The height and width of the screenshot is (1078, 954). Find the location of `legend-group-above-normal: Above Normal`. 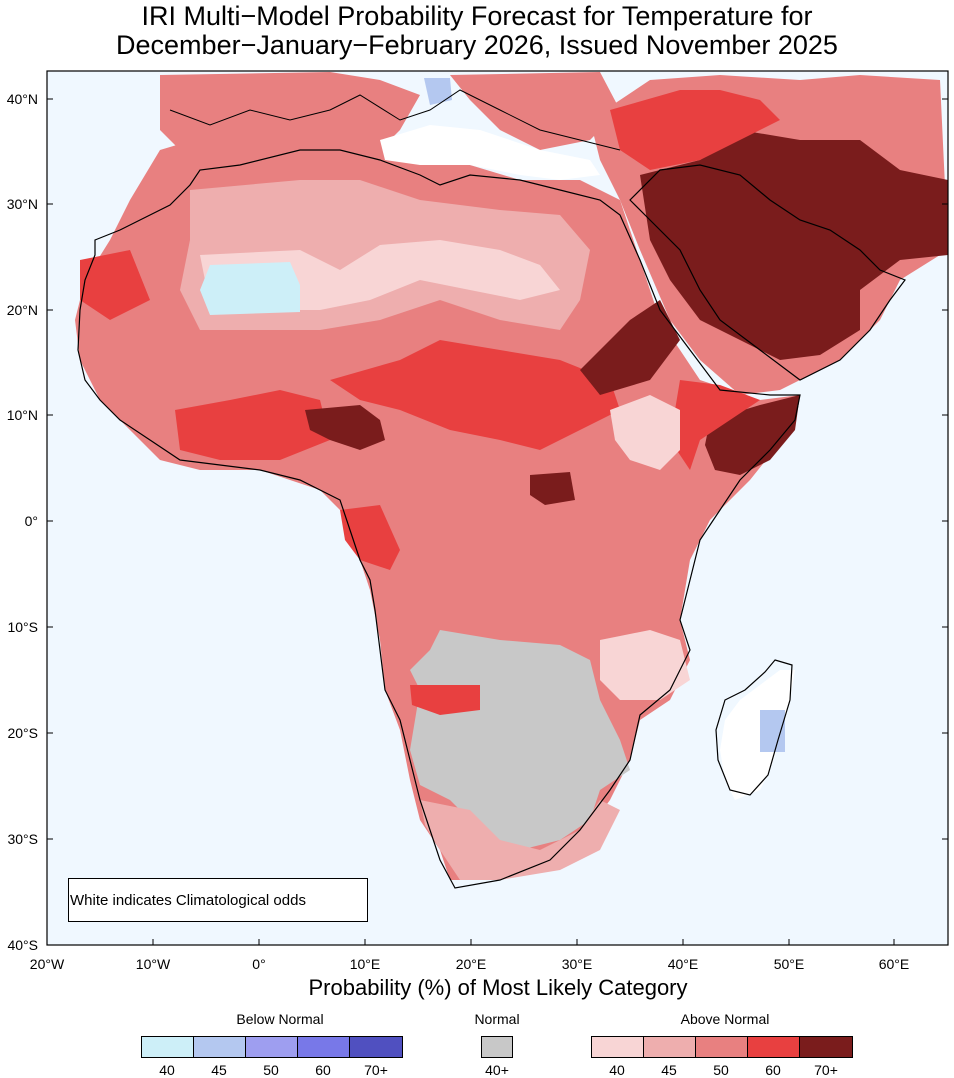

legend-group-above-normal: Above Normal is located at coordinates (725, 1019).